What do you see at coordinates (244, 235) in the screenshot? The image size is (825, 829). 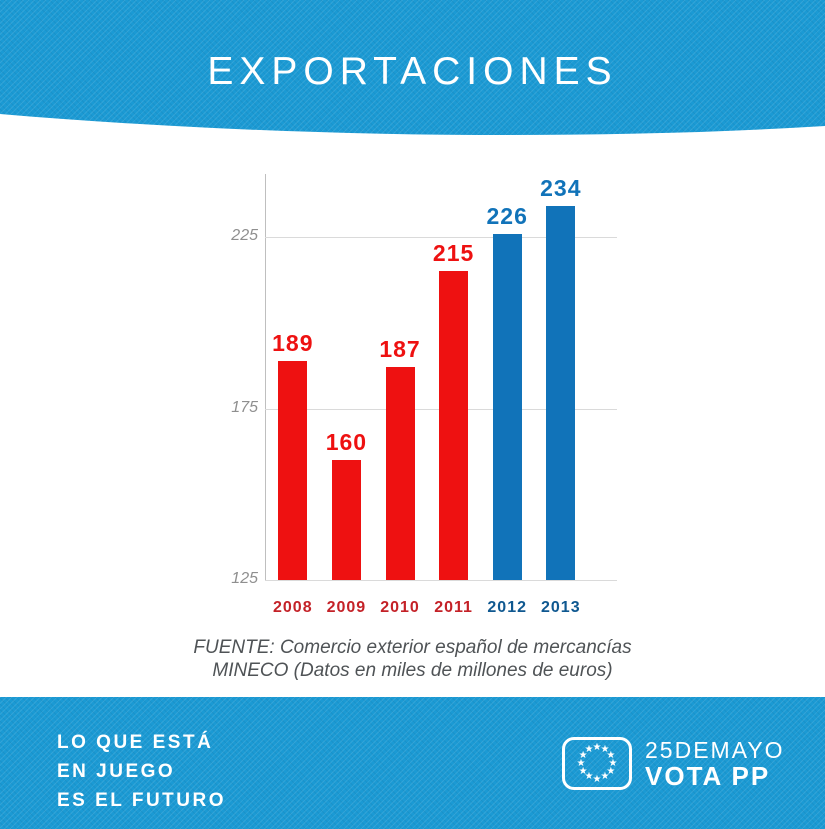 I see `y-tick-label-225: 225` at bounding box center [244, 235].